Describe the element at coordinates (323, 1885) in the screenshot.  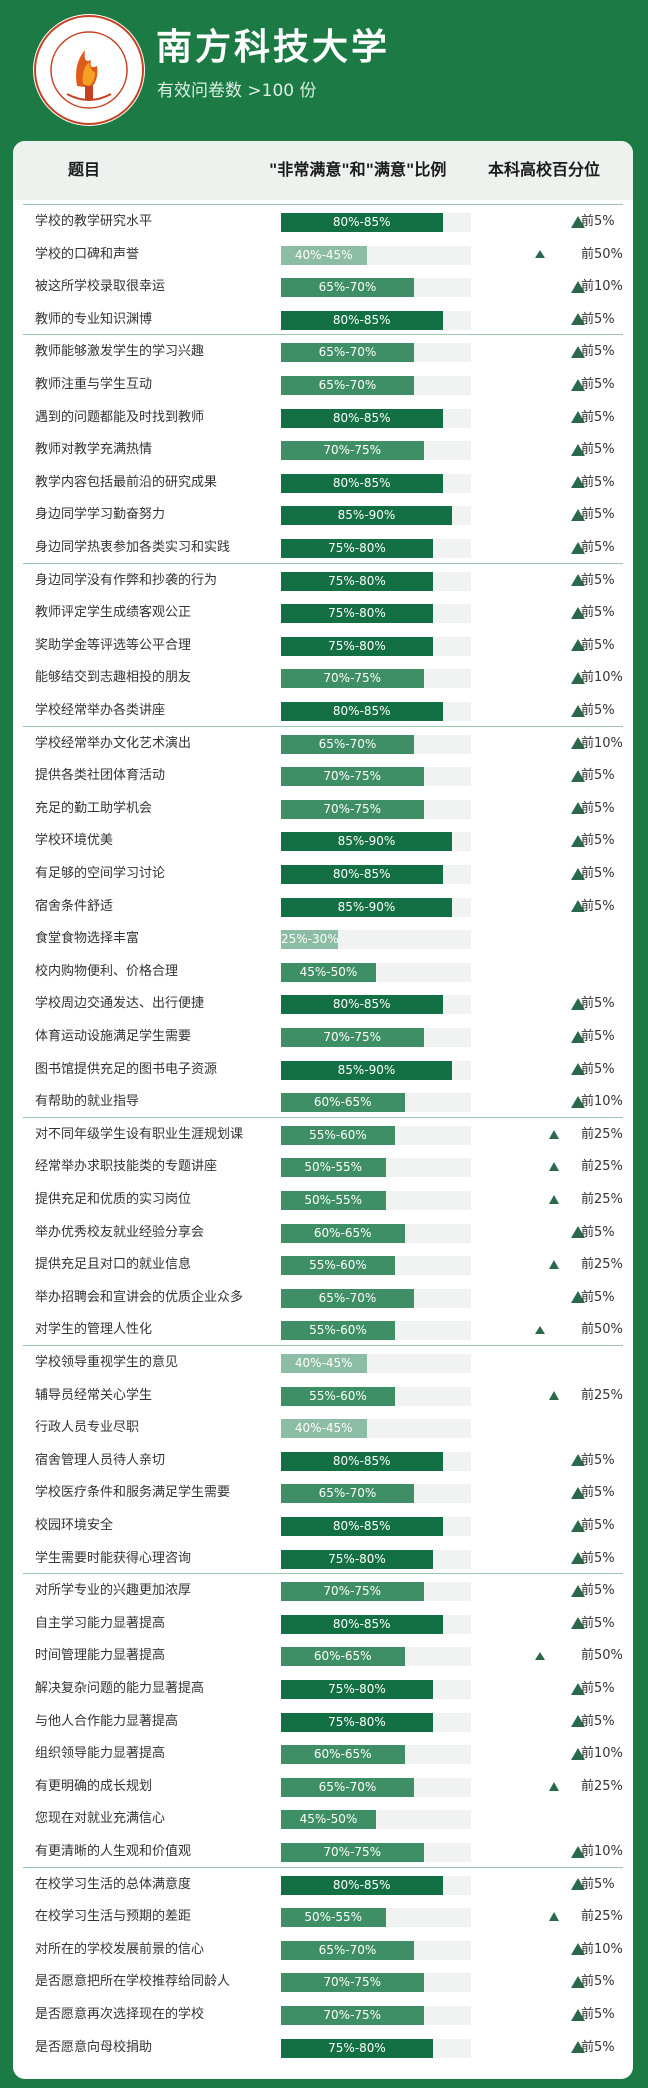
I see `table-row: 在校学习生活的总体满意度 80%-85% 前5%` at that location.